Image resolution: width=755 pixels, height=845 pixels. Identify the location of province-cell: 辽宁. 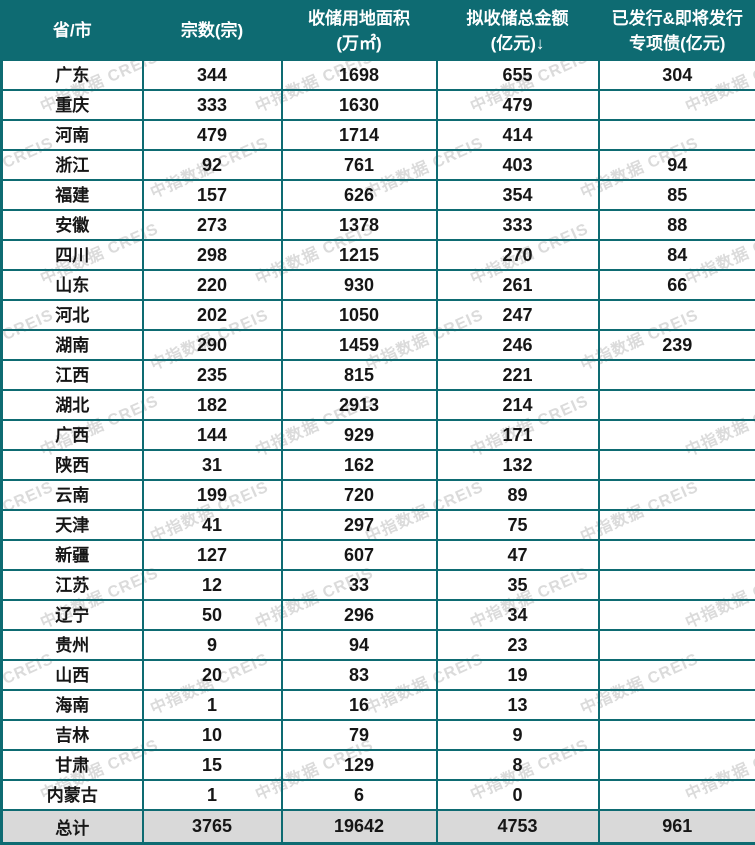
(72, 615).